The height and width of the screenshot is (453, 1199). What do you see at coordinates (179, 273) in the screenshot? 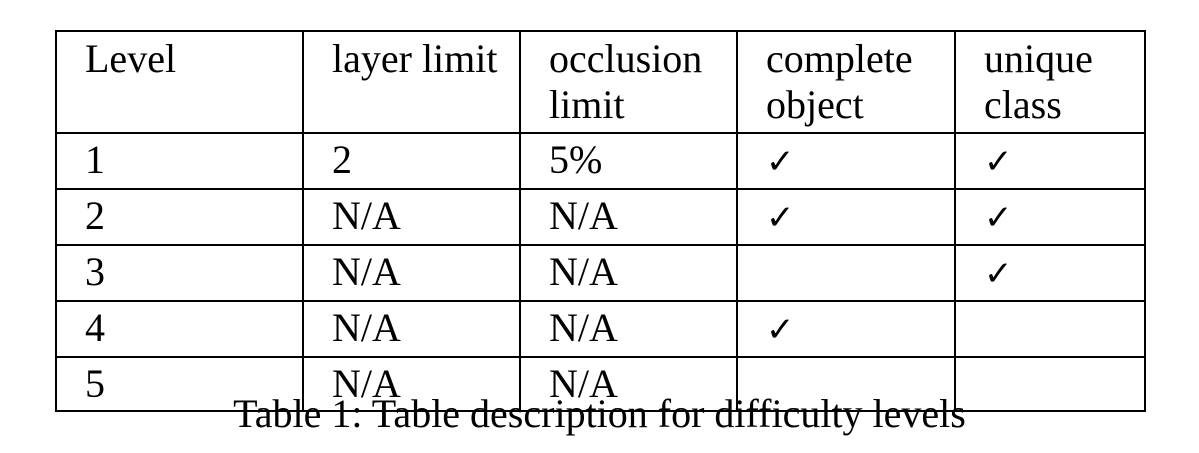
I see `cell-level: 3` at bounding box center [179, 273].